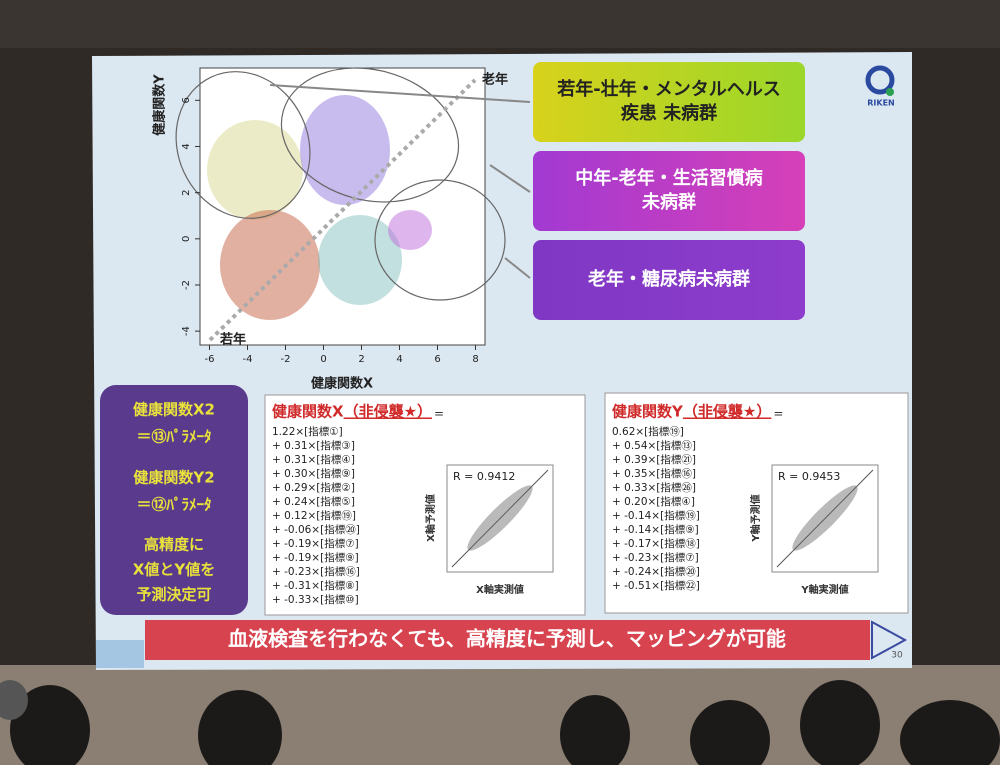  I want to click on corner-decoration, so click(120, 654).